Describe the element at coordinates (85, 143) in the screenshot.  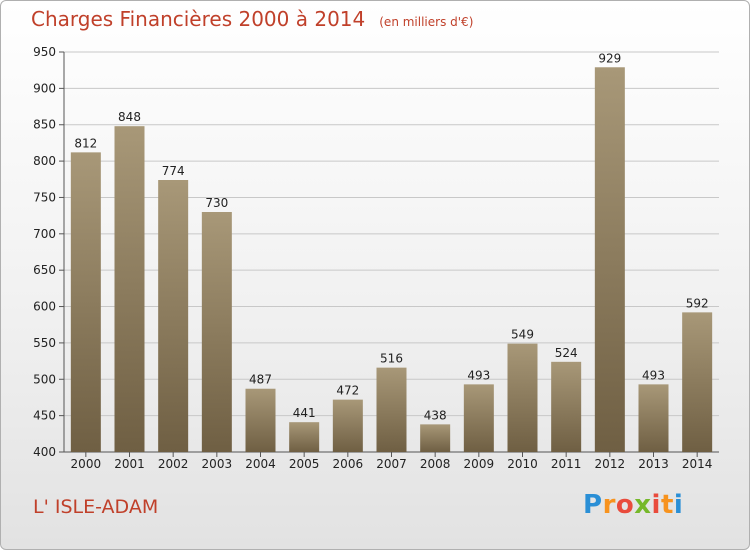
I see `value-label-2000: 812` at that location.